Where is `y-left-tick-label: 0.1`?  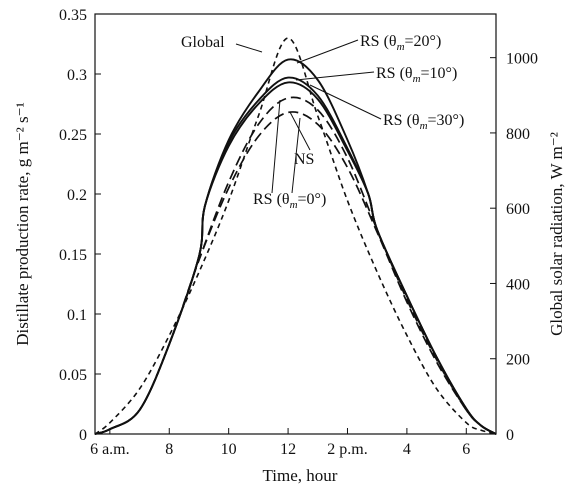
y-left-tick-label: 0.1 is located at coordinates (77, 315).